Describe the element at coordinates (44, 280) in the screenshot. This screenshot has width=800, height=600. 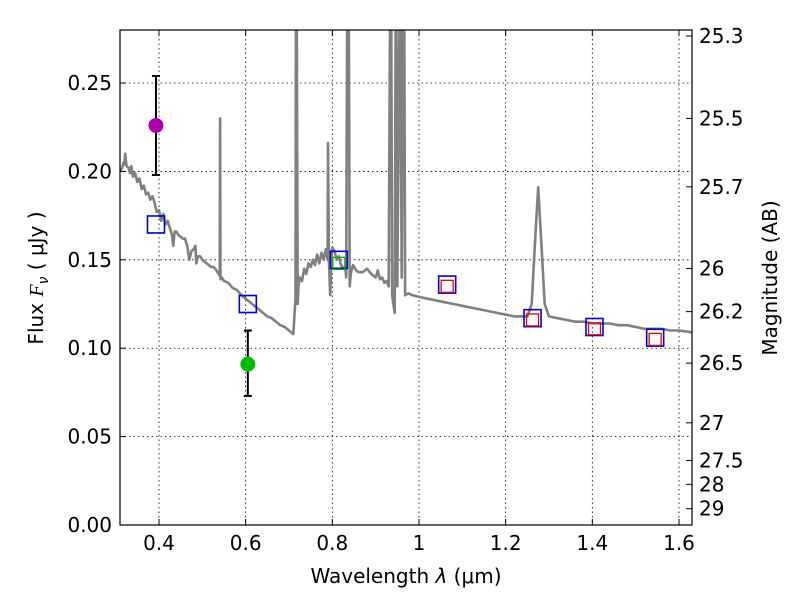
I see `y-axis-title-subscript: ν` at that location.